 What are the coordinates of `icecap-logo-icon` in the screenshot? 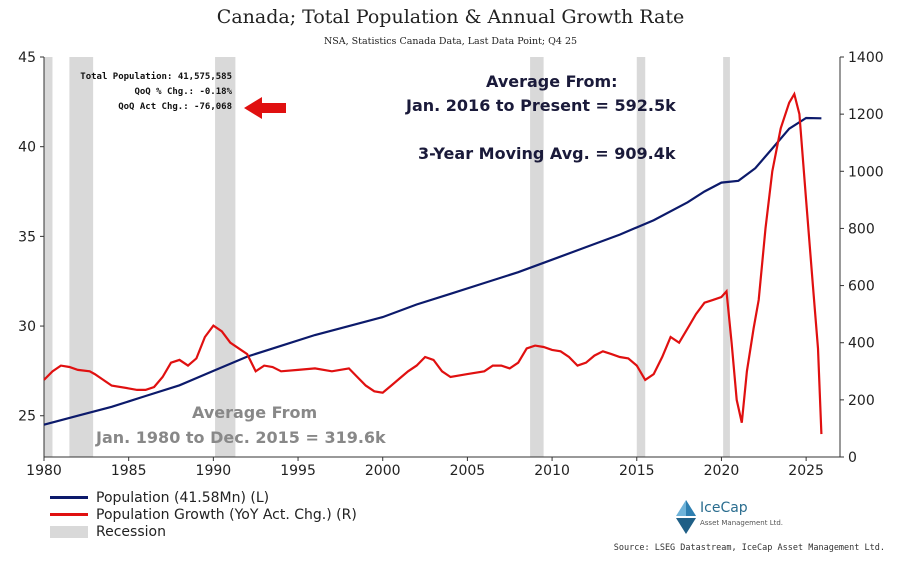 It's located at (686, 517).